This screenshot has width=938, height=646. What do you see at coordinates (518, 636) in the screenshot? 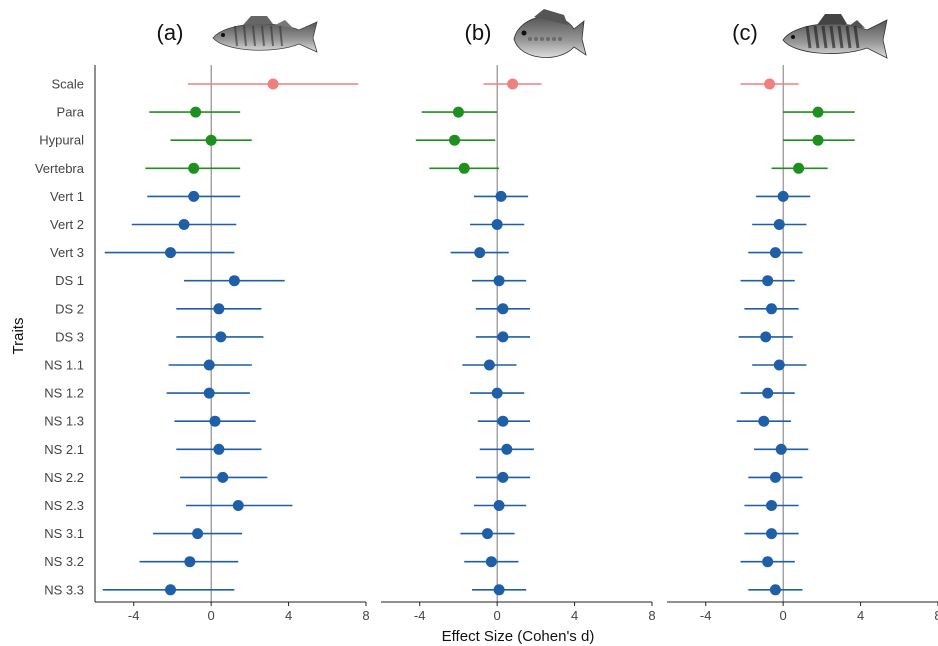
I see `x-axis-title: Effect Size (Cohen's d)` at bounding box center [518, 636].